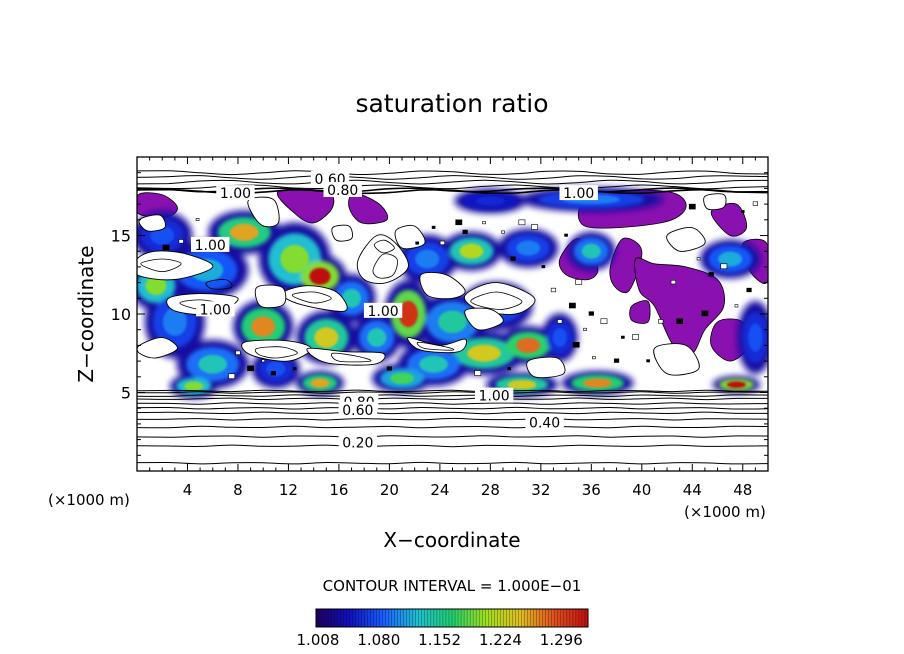 This screenshot has height=654, width=904. What do you see at coordinates (591, 490) in the screenshot?
I see `x-tick-label: 36` at bounding box center [591, 490].